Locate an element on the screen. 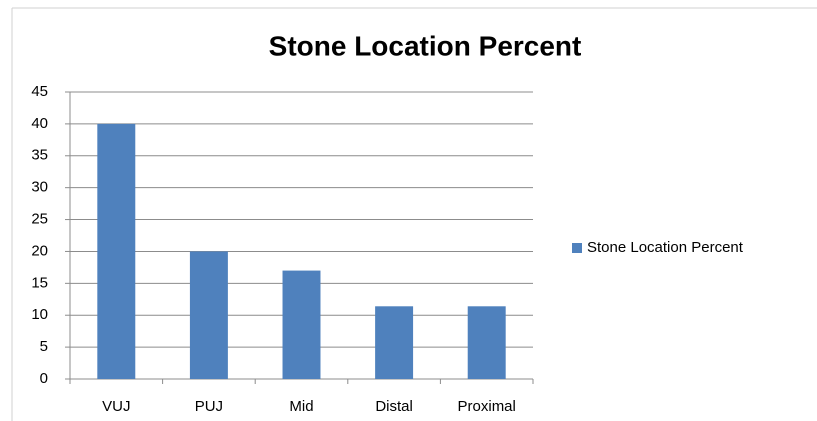  y-tick-label: 25 is located at coordinates (39, 219).